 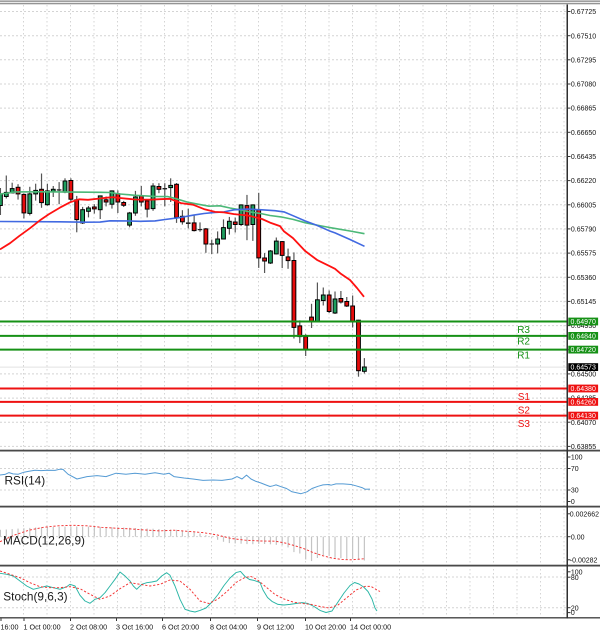 I want to click on svg-text: Stoch(9,6,3), so click(x=35, y=597).